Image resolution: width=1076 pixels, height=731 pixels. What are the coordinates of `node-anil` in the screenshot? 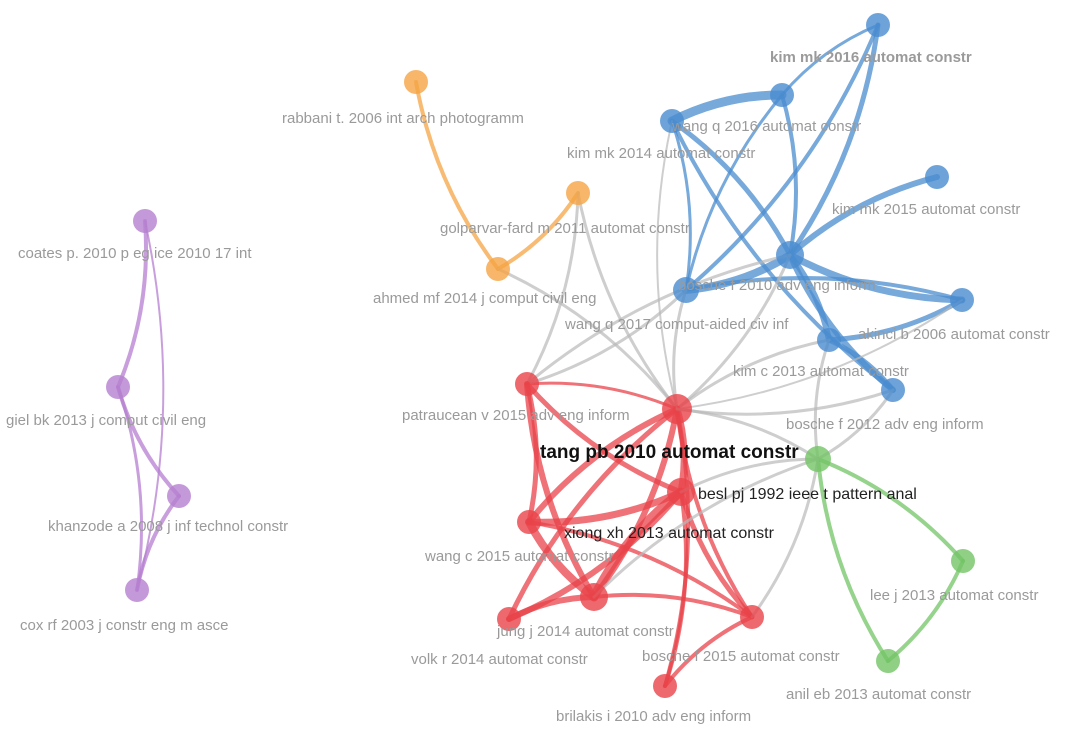 It's located at (888, 661).